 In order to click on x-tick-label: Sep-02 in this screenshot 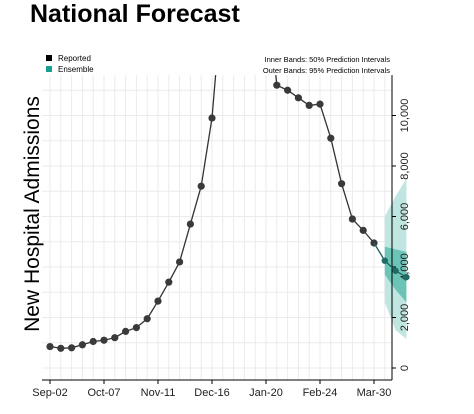, I will do `click(49, 393)`.